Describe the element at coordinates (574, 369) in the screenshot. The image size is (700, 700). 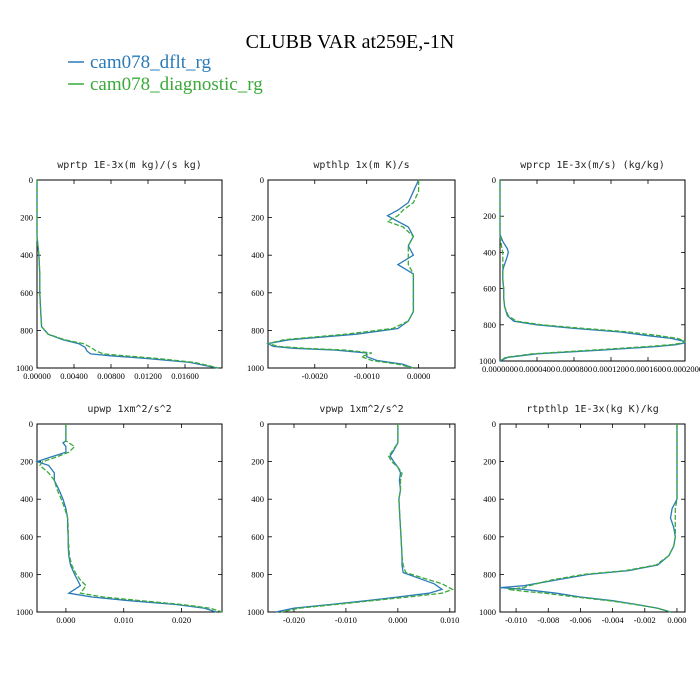
I see `x-tick-label: 0.0000800` at that location.